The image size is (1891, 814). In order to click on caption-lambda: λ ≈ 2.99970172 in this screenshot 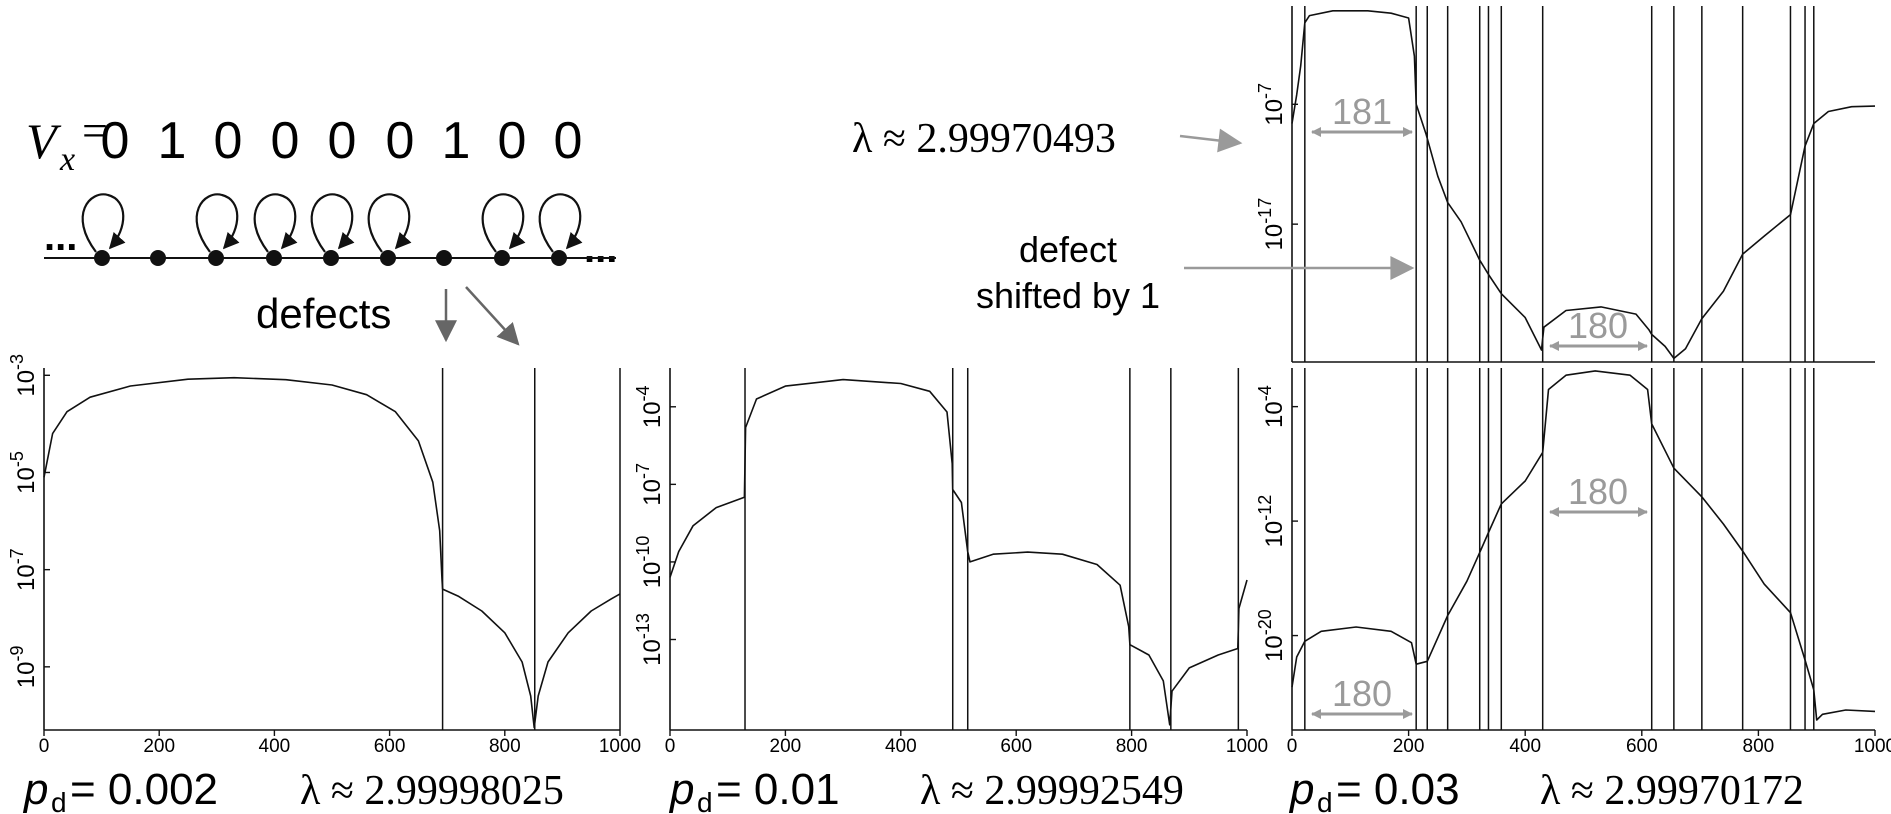, I will do `click(1672, 791)`.